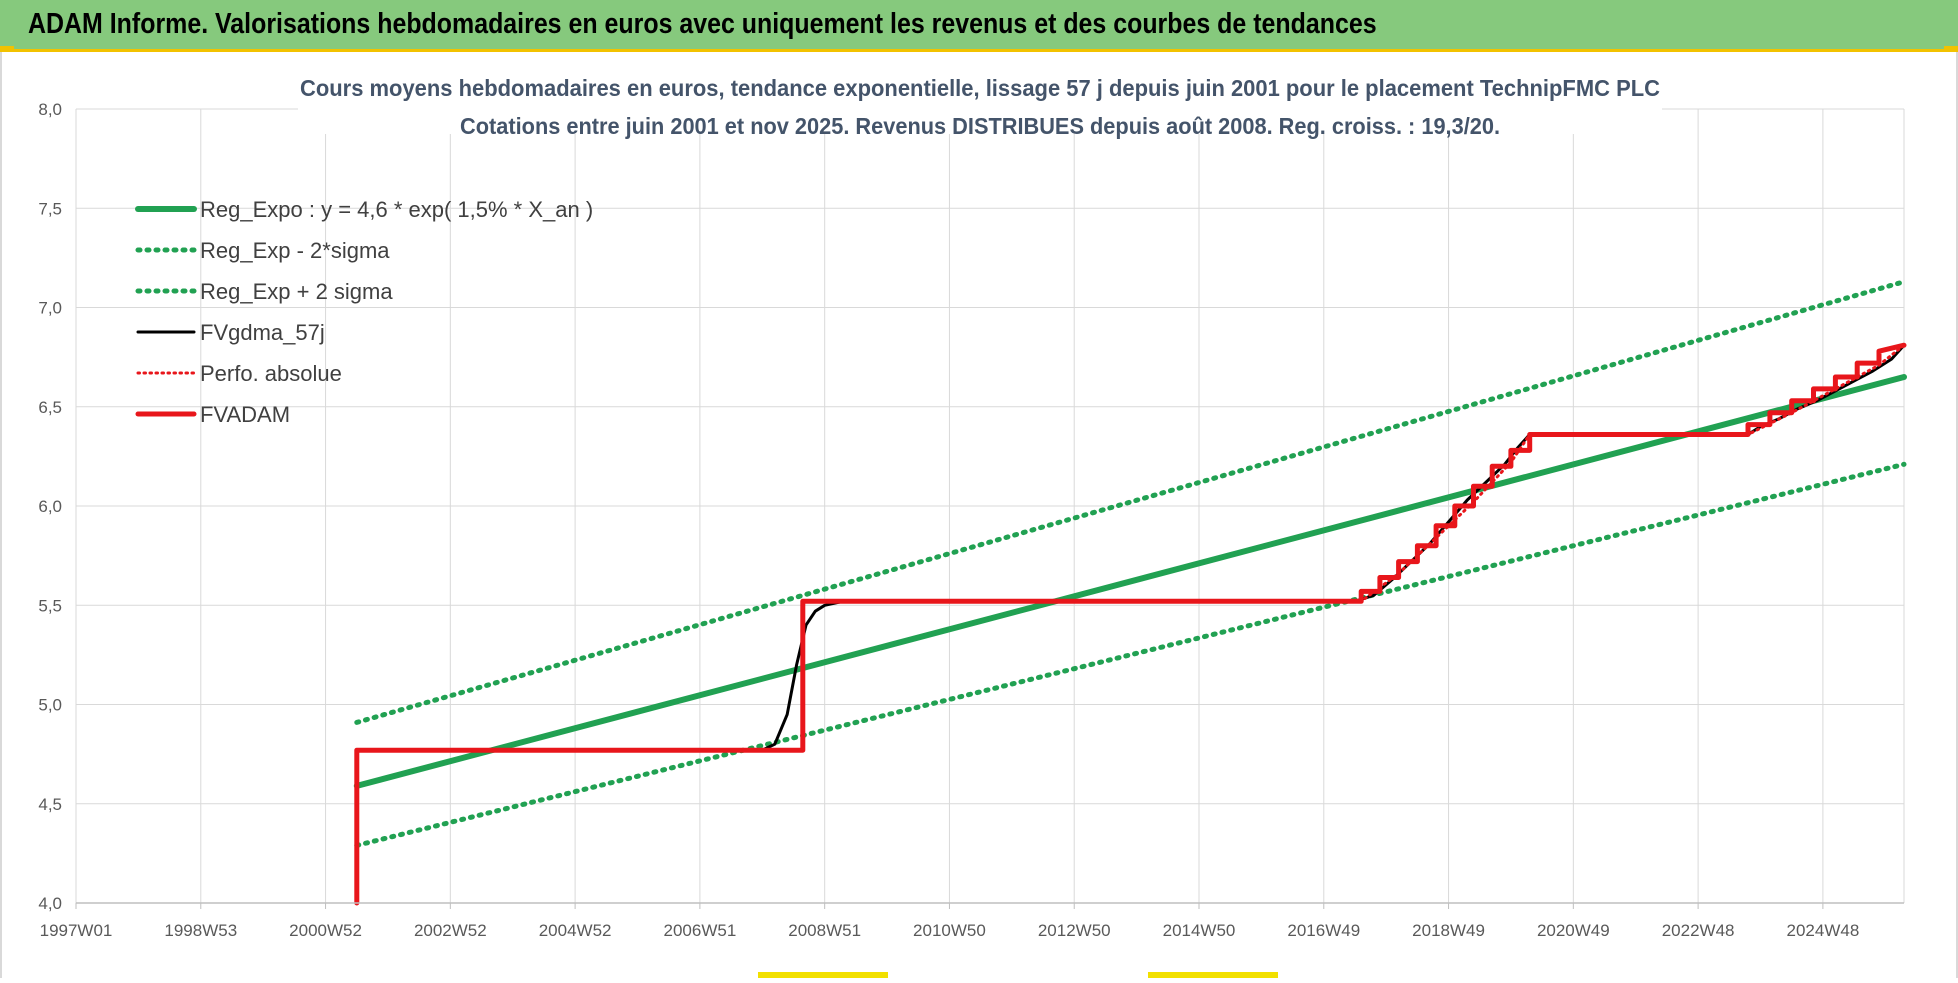 The height and width of the screenshot is (983, 1958). I want to click on x-tick-label: 2008W51, so click(824, 930).